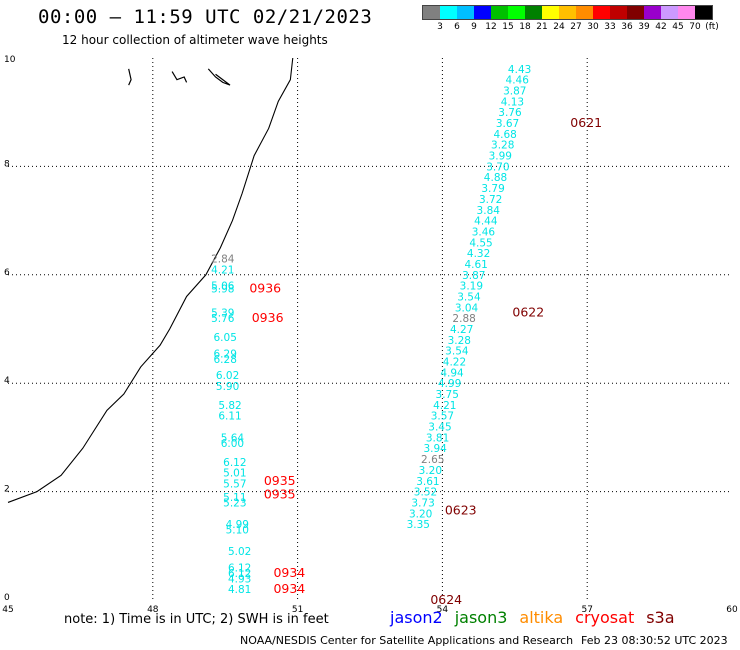 This screenshot has width=740, height=650. I want to click on wave-height-value: 3.84, so click(489, 211).